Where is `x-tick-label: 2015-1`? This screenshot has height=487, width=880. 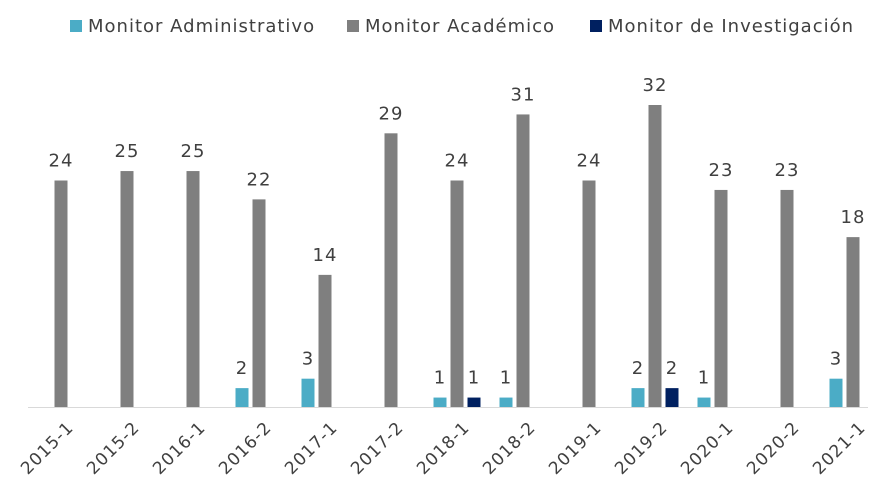 x-tick-label: 2015-1 is located at coordinates (47, 448).